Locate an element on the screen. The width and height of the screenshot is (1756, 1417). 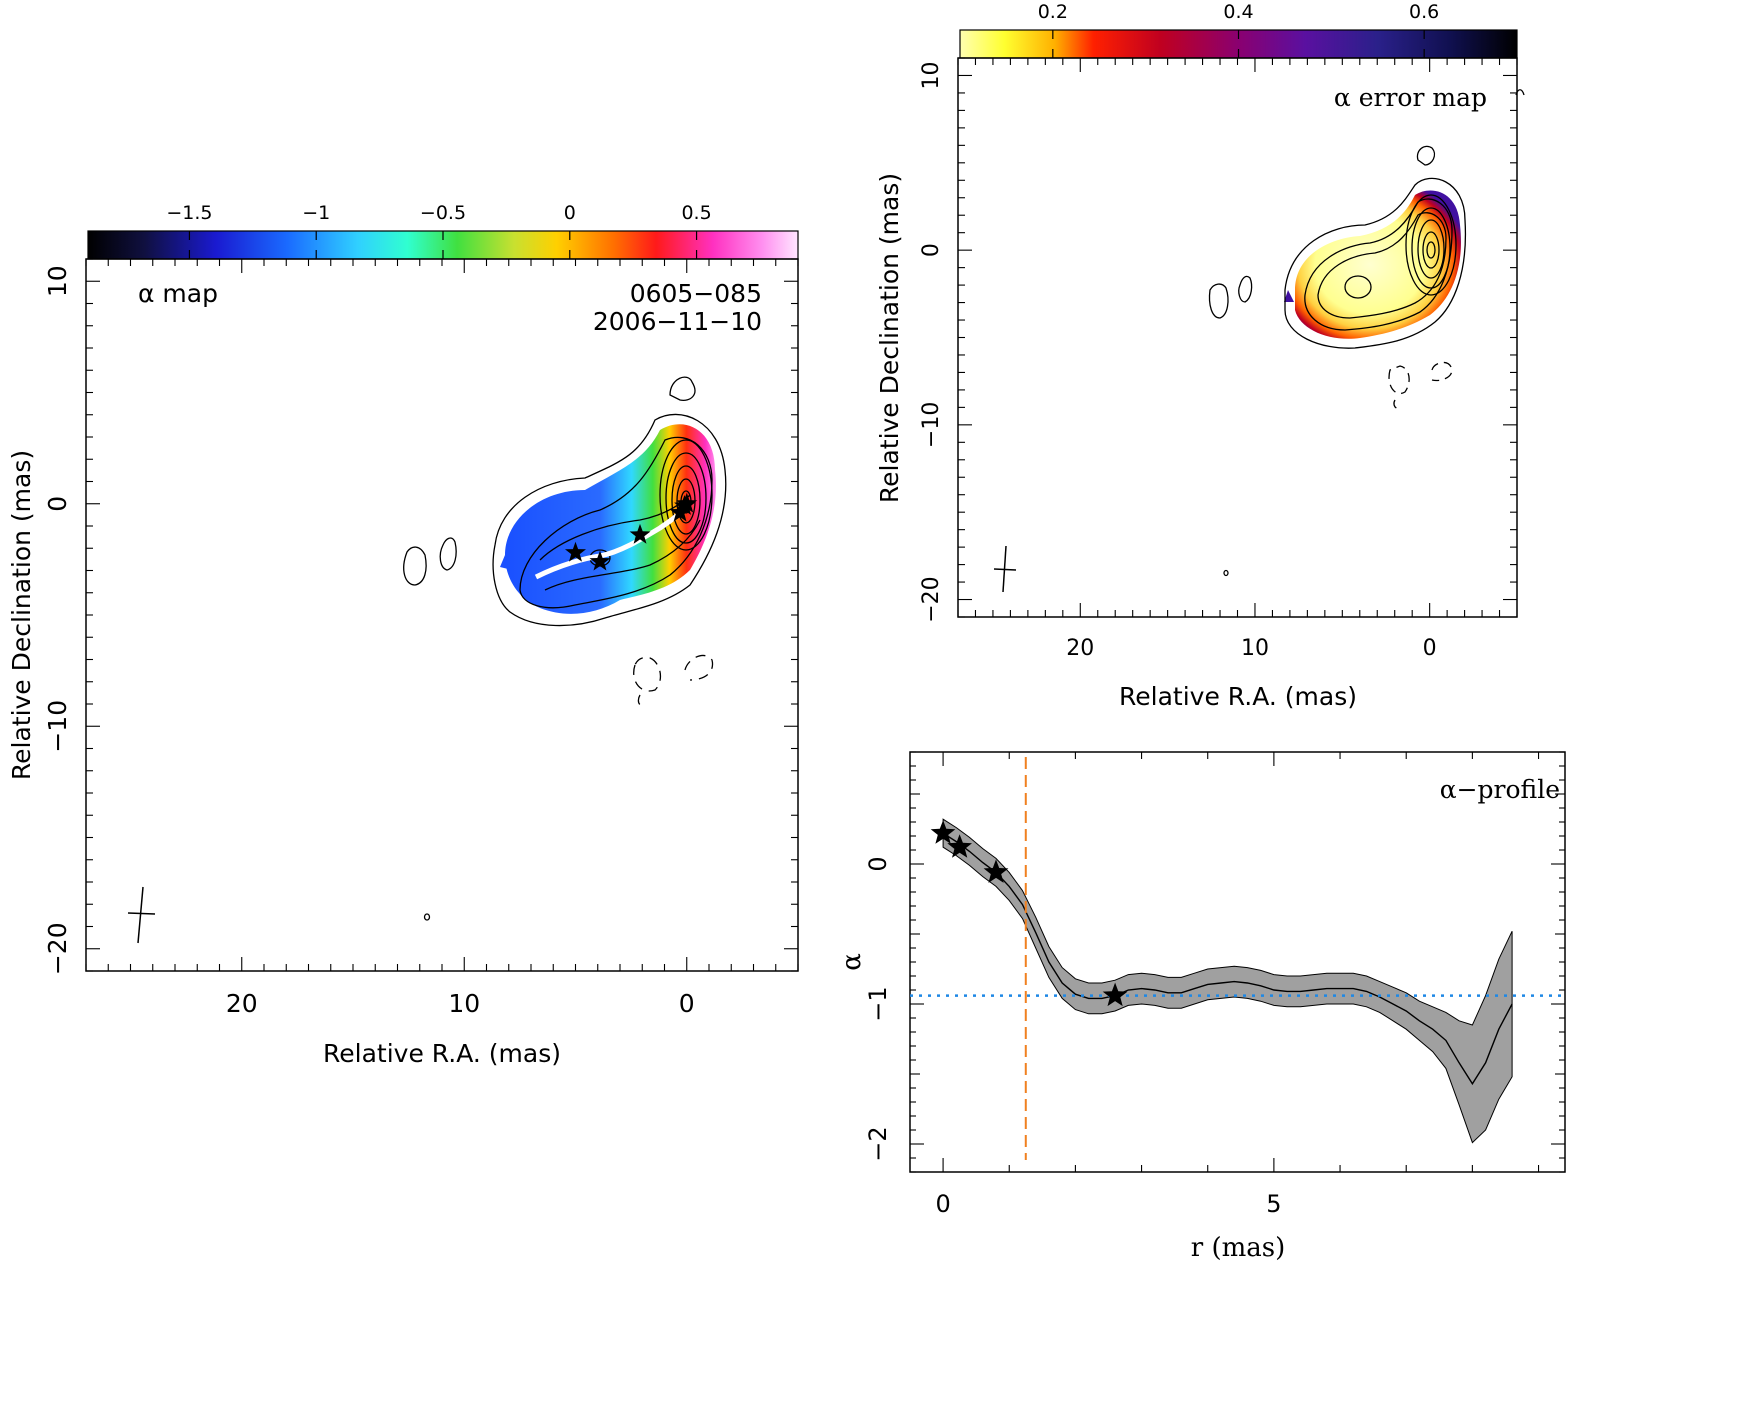
error-map-image is located at coordinates (1378, 264).